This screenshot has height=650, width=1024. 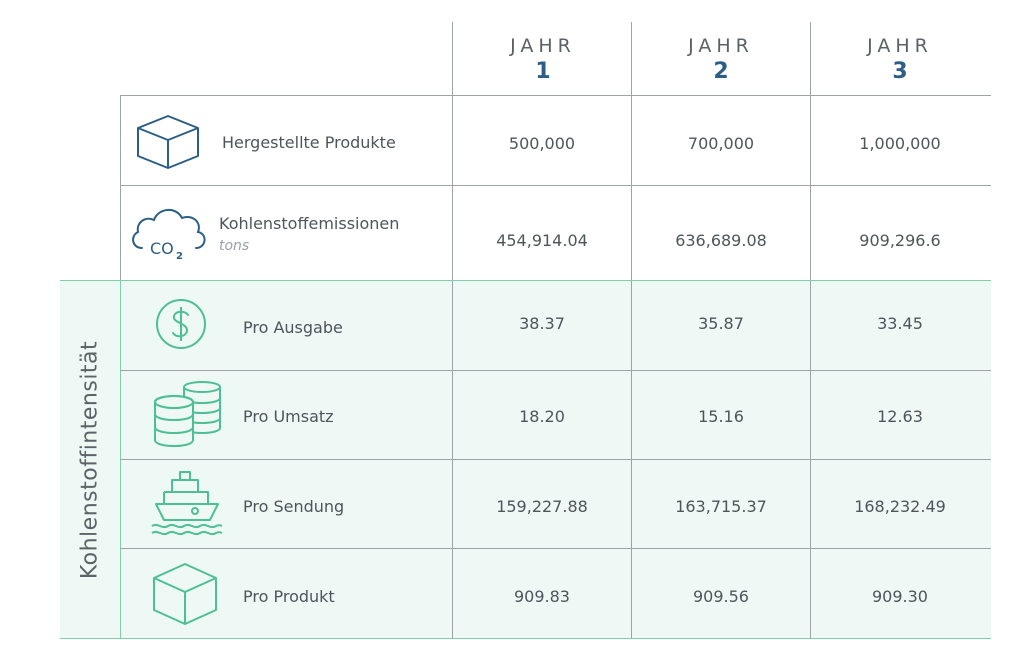 I want to click on value-cell: 454,914.04, so click(x=542, y=240).